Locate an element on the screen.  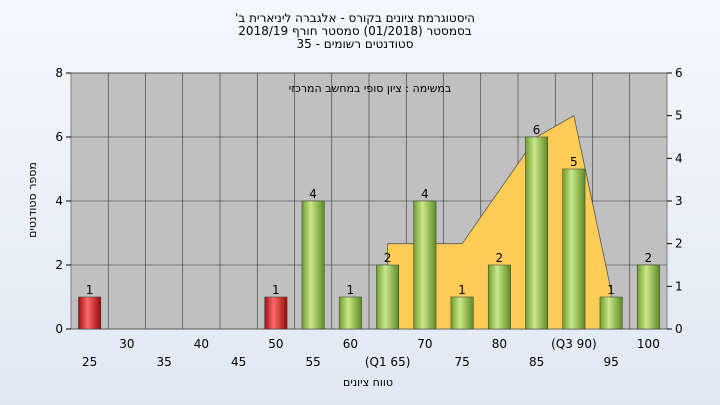
y-tick-label: 0 is located at coordinates (59, 329).